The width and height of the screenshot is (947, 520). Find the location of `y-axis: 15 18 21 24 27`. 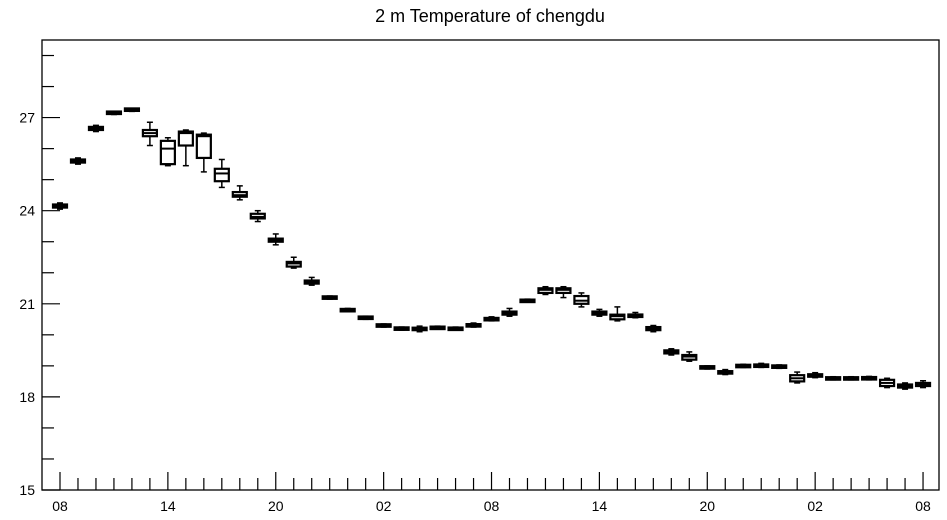

y-axis: 15 18 21 24 27 is located at coordinates (39, 276).